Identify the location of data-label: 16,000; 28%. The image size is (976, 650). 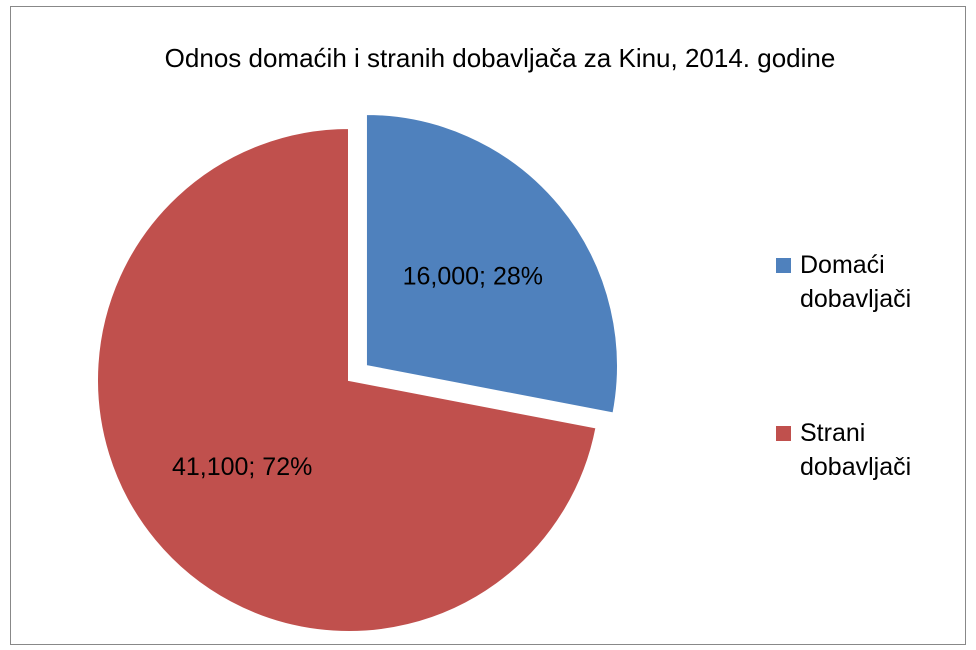
(473, 276).